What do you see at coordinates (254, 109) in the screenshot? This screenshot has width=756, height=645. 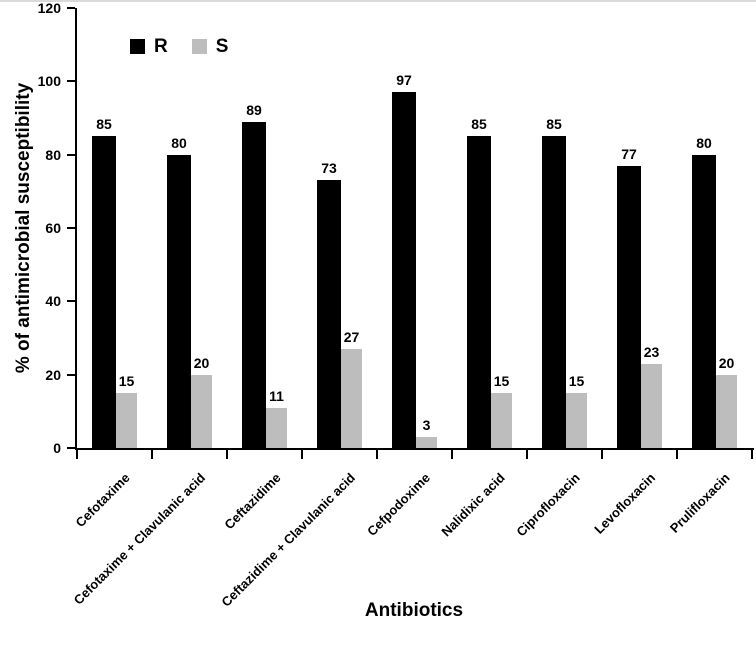 I see `bar-value-label: 89` at bounding box center [254, 109].